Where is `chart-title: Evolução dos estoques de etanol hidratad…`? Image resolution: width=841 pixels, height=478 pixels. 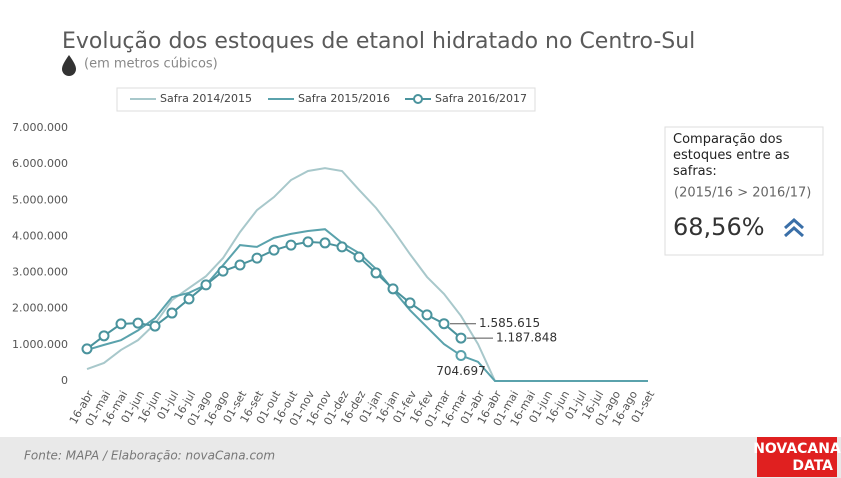 chart-title: Evolução dos estoques de etanol hidratad… is located at coordinates (378, 41).